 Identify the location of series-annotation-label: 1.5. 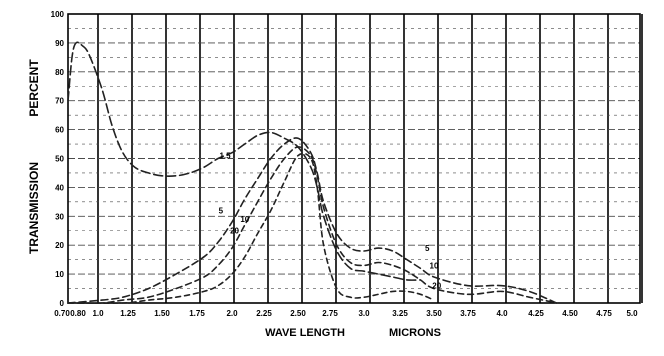
(225, 156).